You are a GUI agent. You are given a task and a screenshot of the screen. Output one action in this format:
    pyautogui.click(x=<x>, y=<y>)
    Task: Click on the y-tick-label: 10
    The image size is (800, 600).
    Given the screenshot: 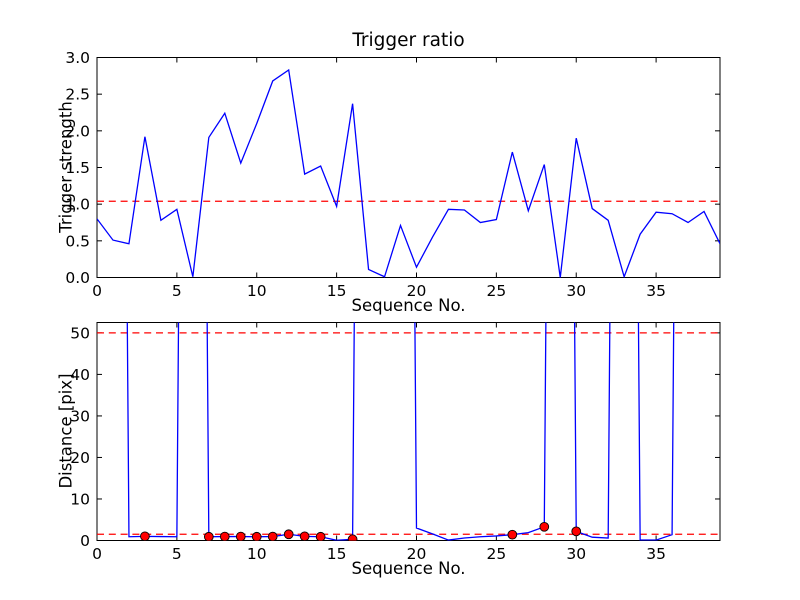 What is the action you would take?
    pyautogui.click(x=80, y=499)
    